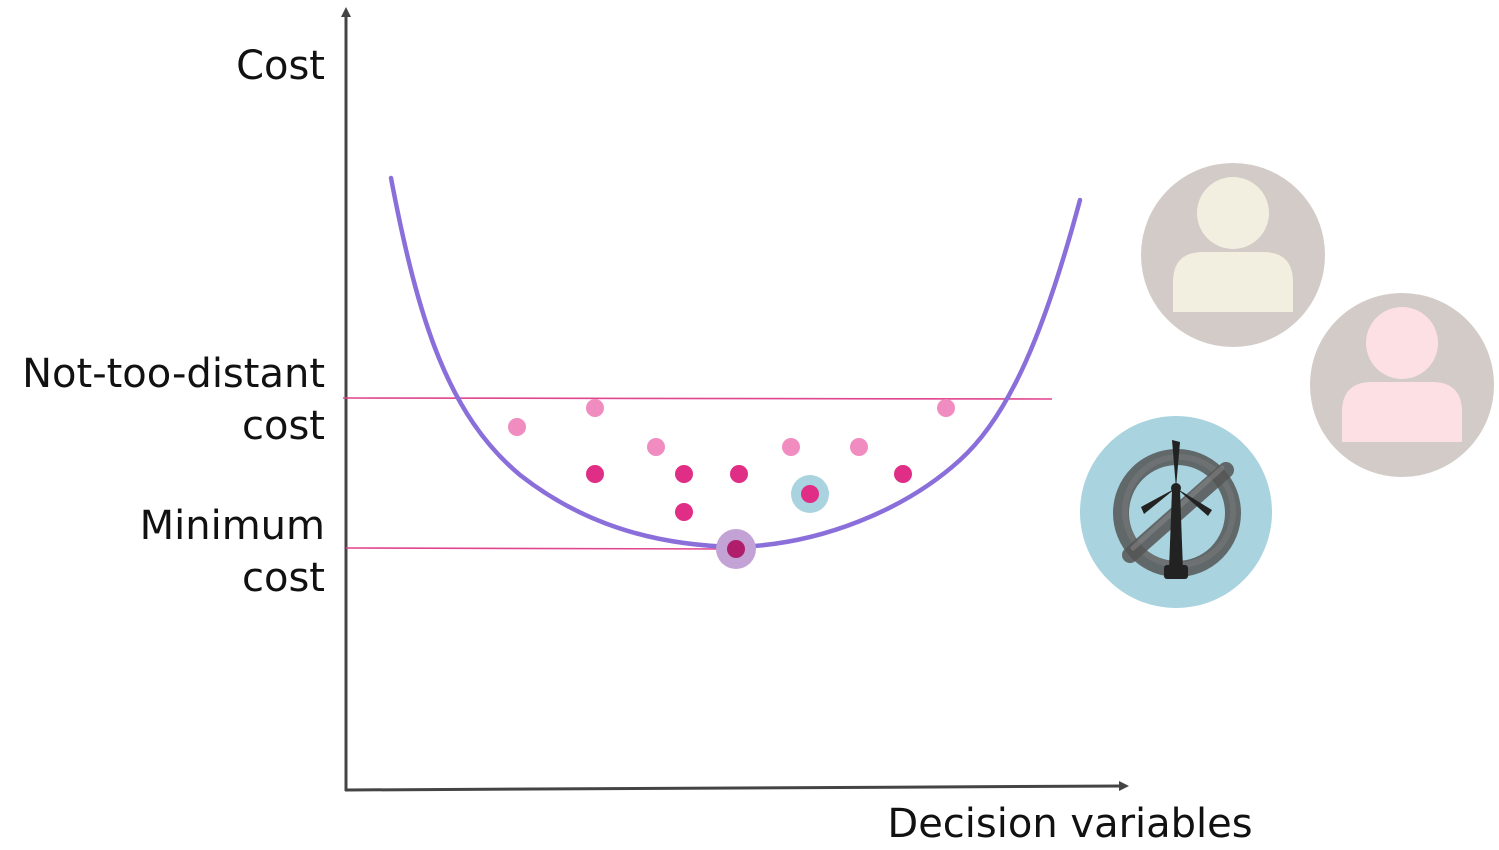 This screenshot has width=1499, height=850. What do you see at coordinates (232, 526) in the screenshot?
I see `minimum-cost-label-line1: Minimum` at bounding box center [232, 526].